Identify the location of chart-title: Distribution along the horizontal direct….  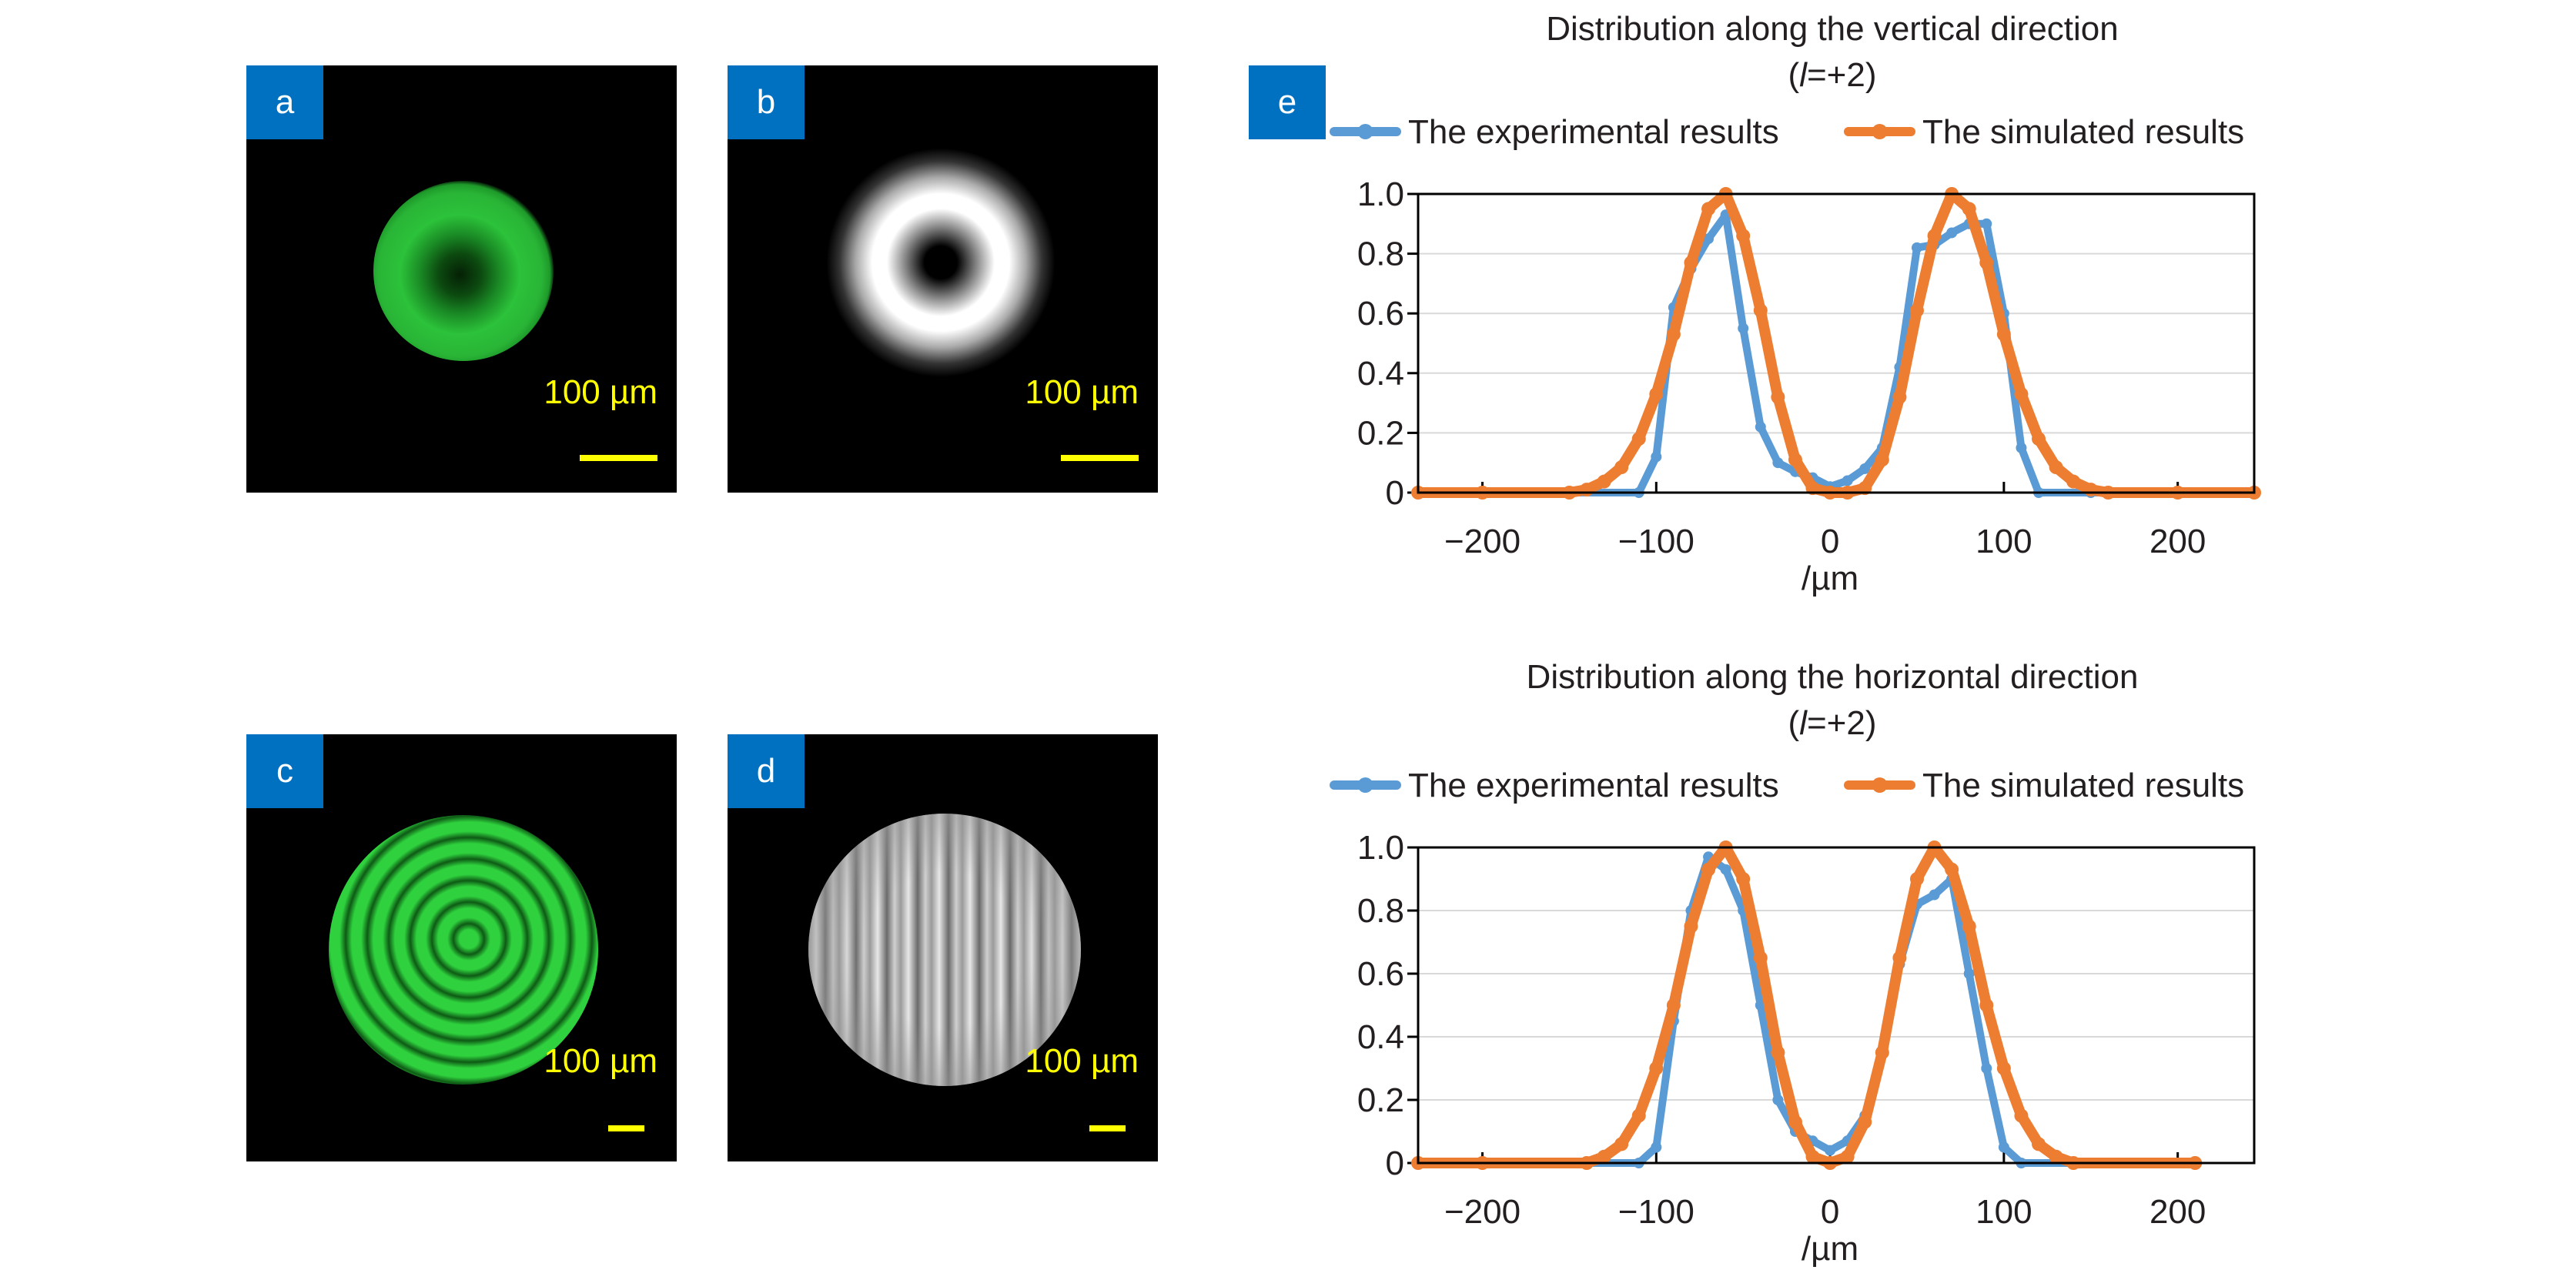
(1833, 677).